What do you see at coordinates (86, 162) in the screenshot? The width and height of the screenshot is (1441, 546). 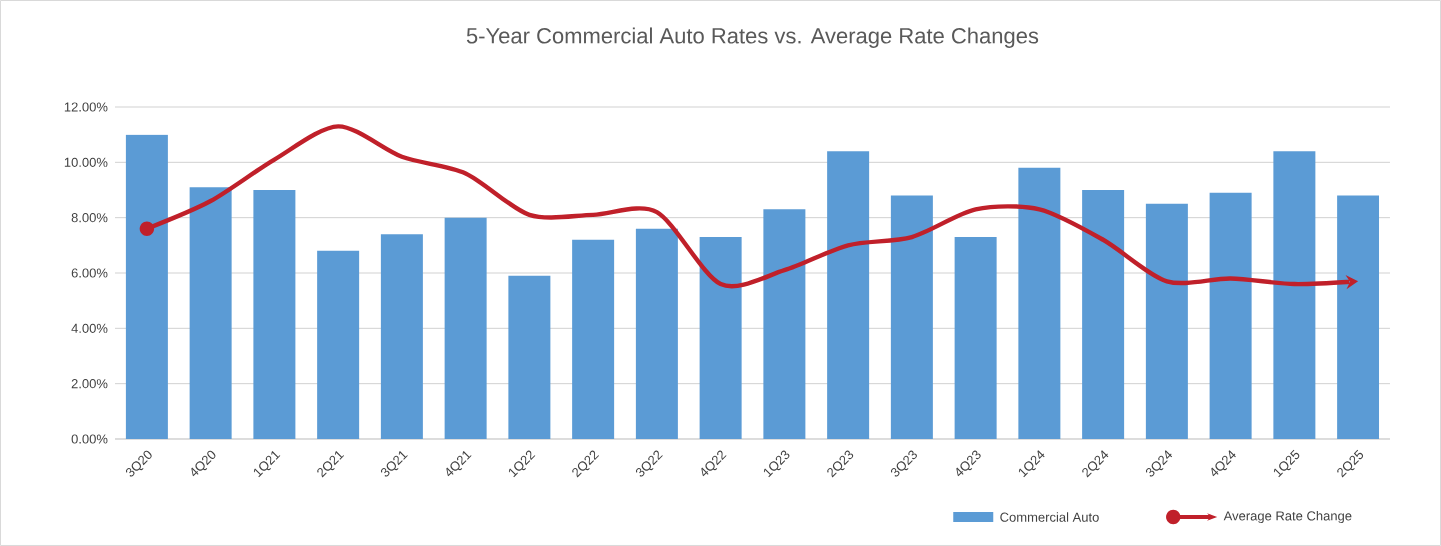 I see `y-tick-label: 10.00%` at bounding box center [86, 162].